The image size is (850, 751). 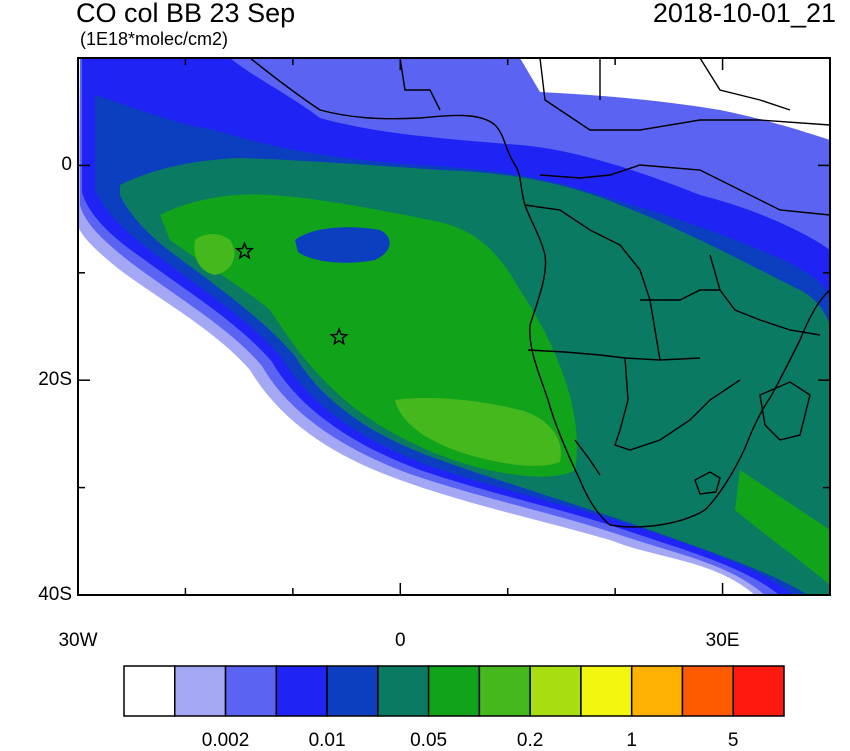 I want to click on chart-title: CO col BB 23 Sep, so click(x=186, y=14).